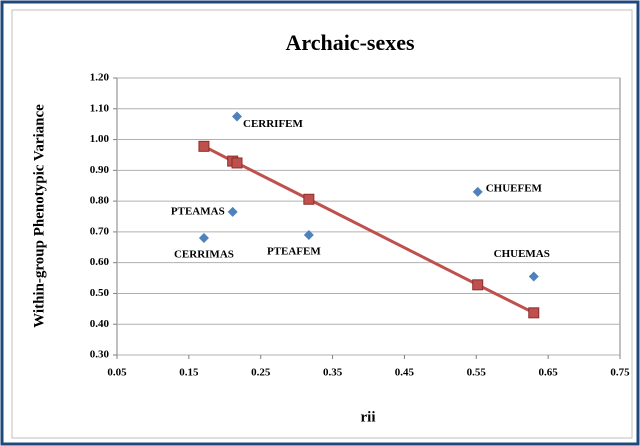 This screenshot has width=640, height=446. Describe the element at coordinates (333, 373) in the screenshot. I see `x-tick-label: 0.35` at that location.